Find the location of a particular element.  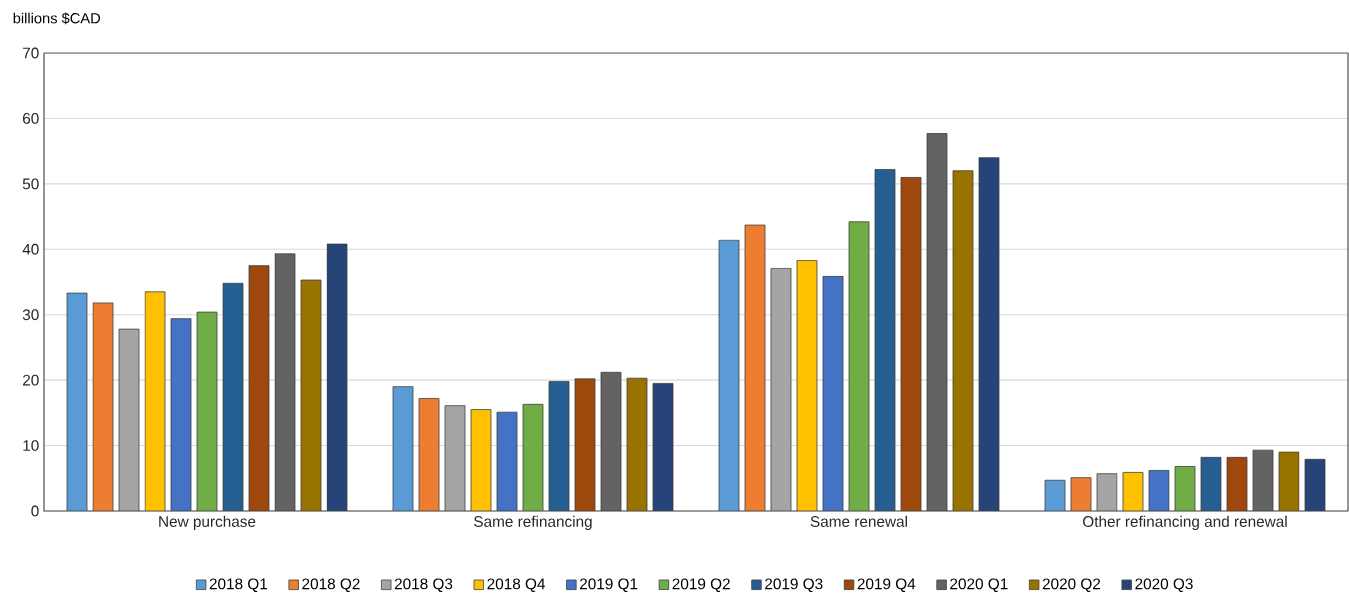

y-tick-label: 60 is located at coordinates (31, 118).